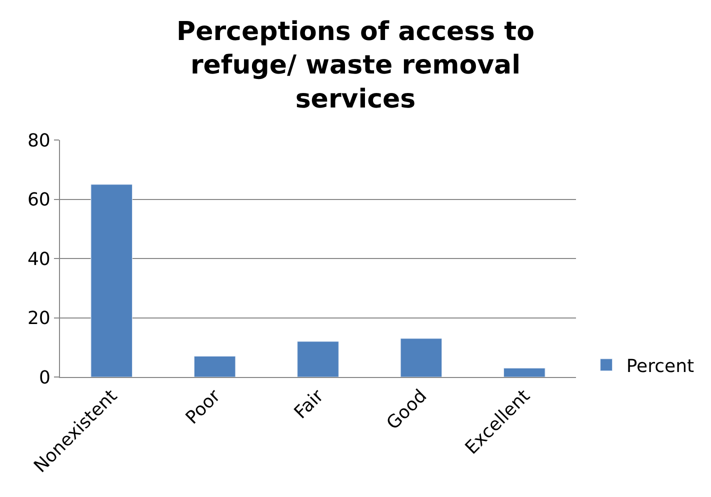  I want to click on y-tick-label: 80, so click(38, 141).